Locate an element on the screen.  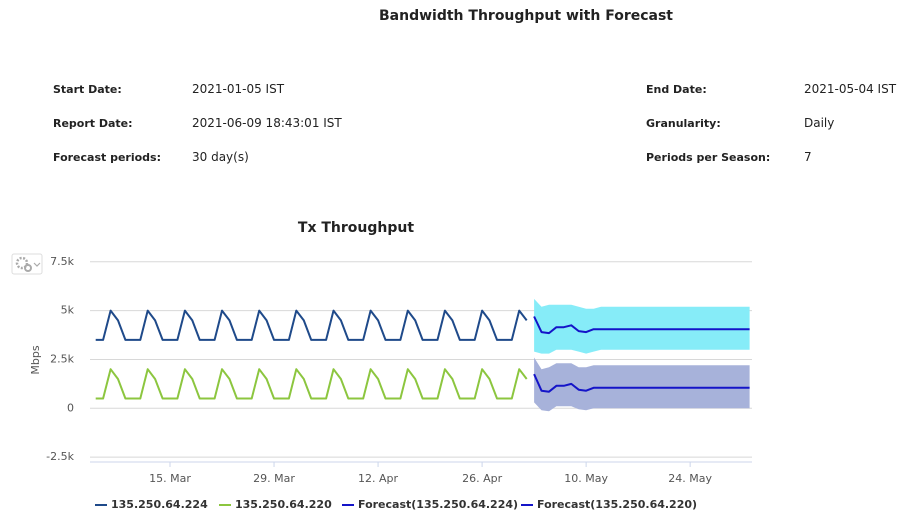
field-value: 30 day(s) is located at coordinates (220, 157).